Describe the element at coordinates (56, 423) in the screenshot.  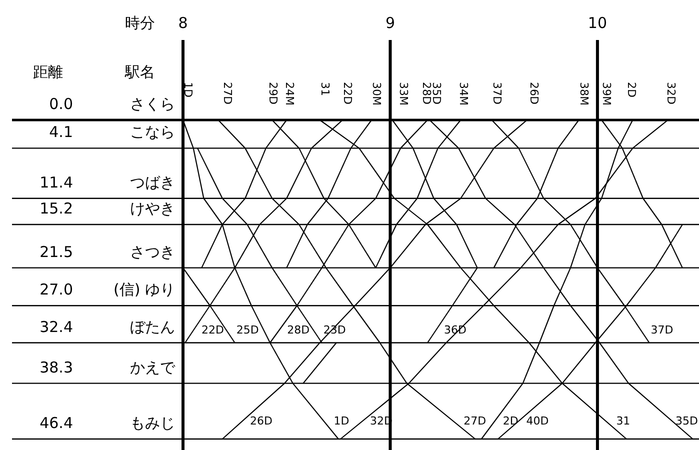
I see `y-tick-label: 46.4` at that location.